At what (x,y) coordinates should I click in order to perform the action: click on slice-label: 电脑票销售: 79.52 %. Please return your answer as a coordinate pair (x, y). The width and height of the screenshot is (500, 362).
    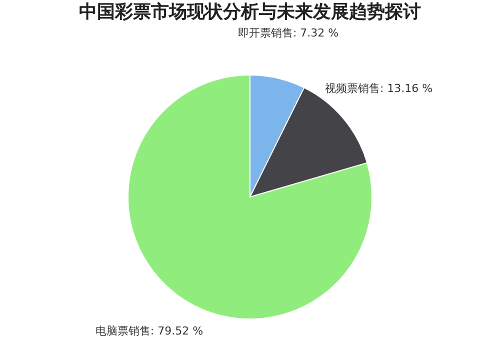
    Looking at the image, I should click on (149, 331).